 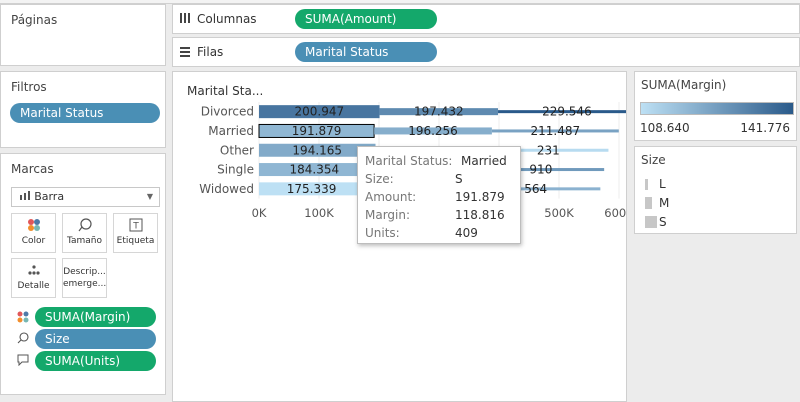 I want to click on bar-data-label: 196.256, so click(x=433, y=131).